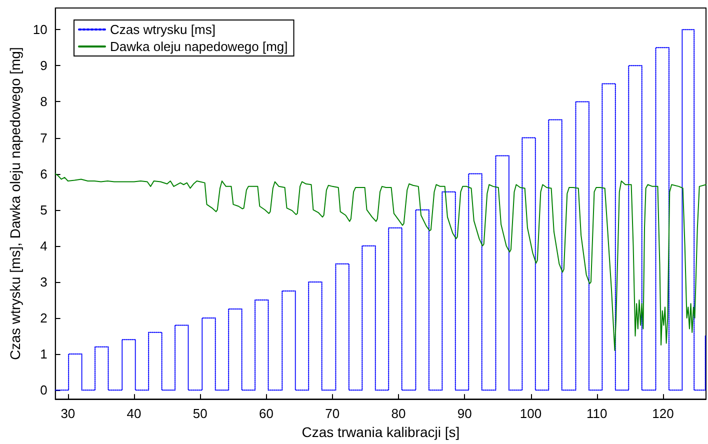  Describe the element at coordinates (68, 414) in the screenshot. I see `x-tick-label: 30` at that location.